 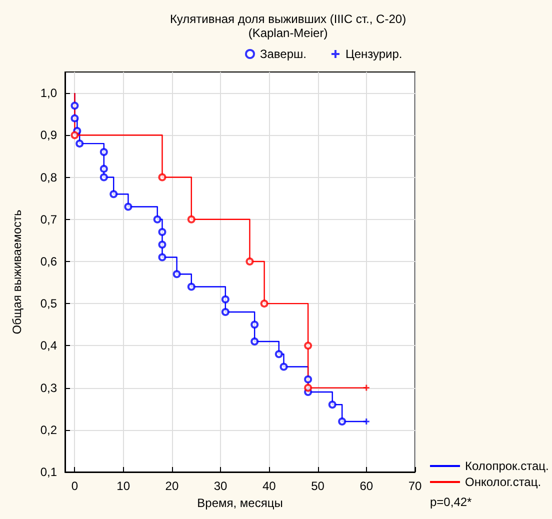 I want to click on x-tick-label: 10, so click(x=123, y=486).